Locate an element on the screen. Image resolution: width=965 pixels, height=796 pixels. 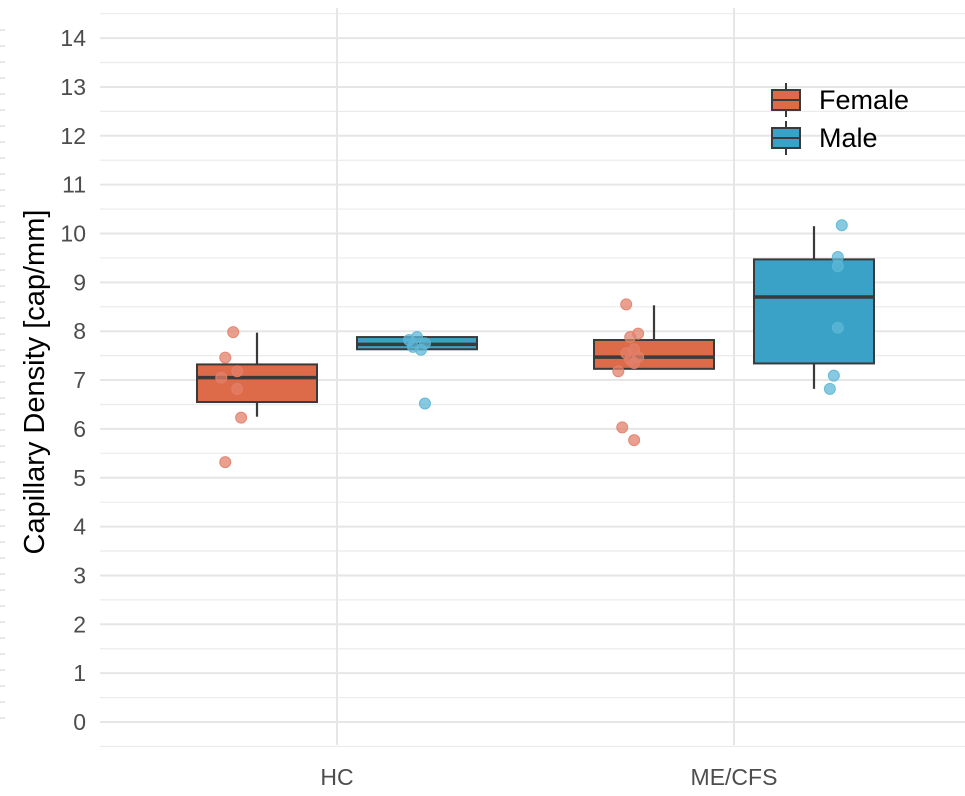
y-tick-label: 9 is located at coordinates (79, 282).